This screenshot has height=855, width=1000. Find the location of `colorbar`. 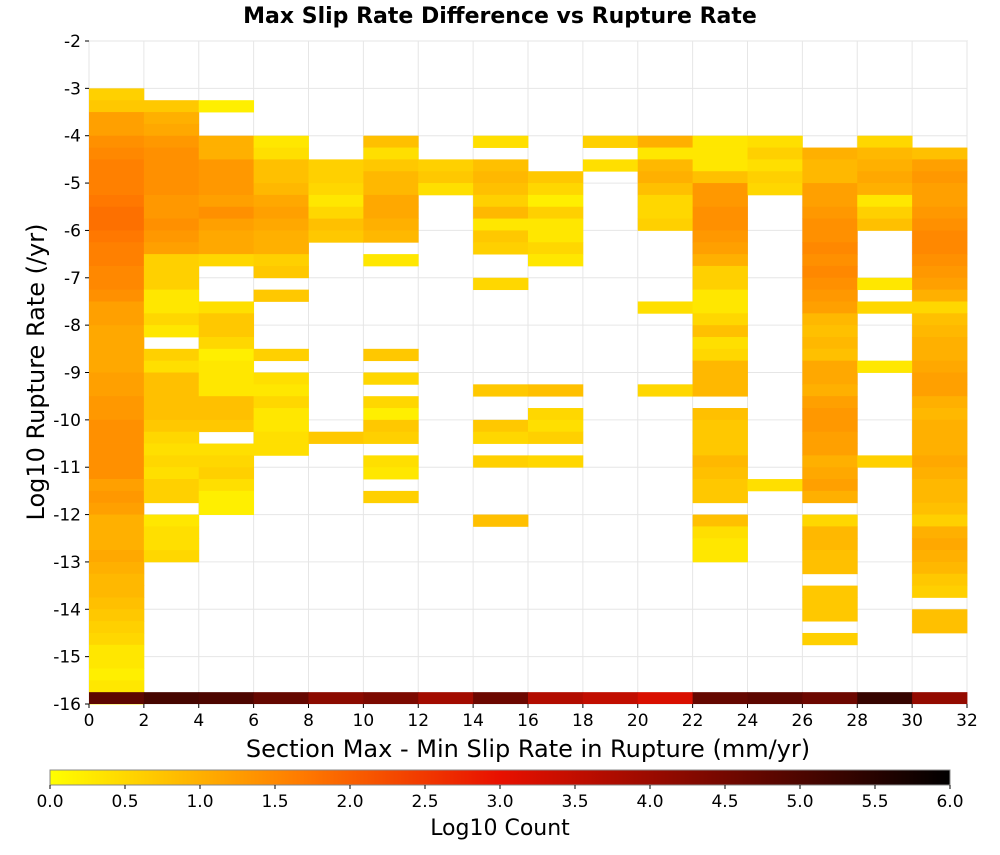

colorbar is located at coordinates (500, 777).